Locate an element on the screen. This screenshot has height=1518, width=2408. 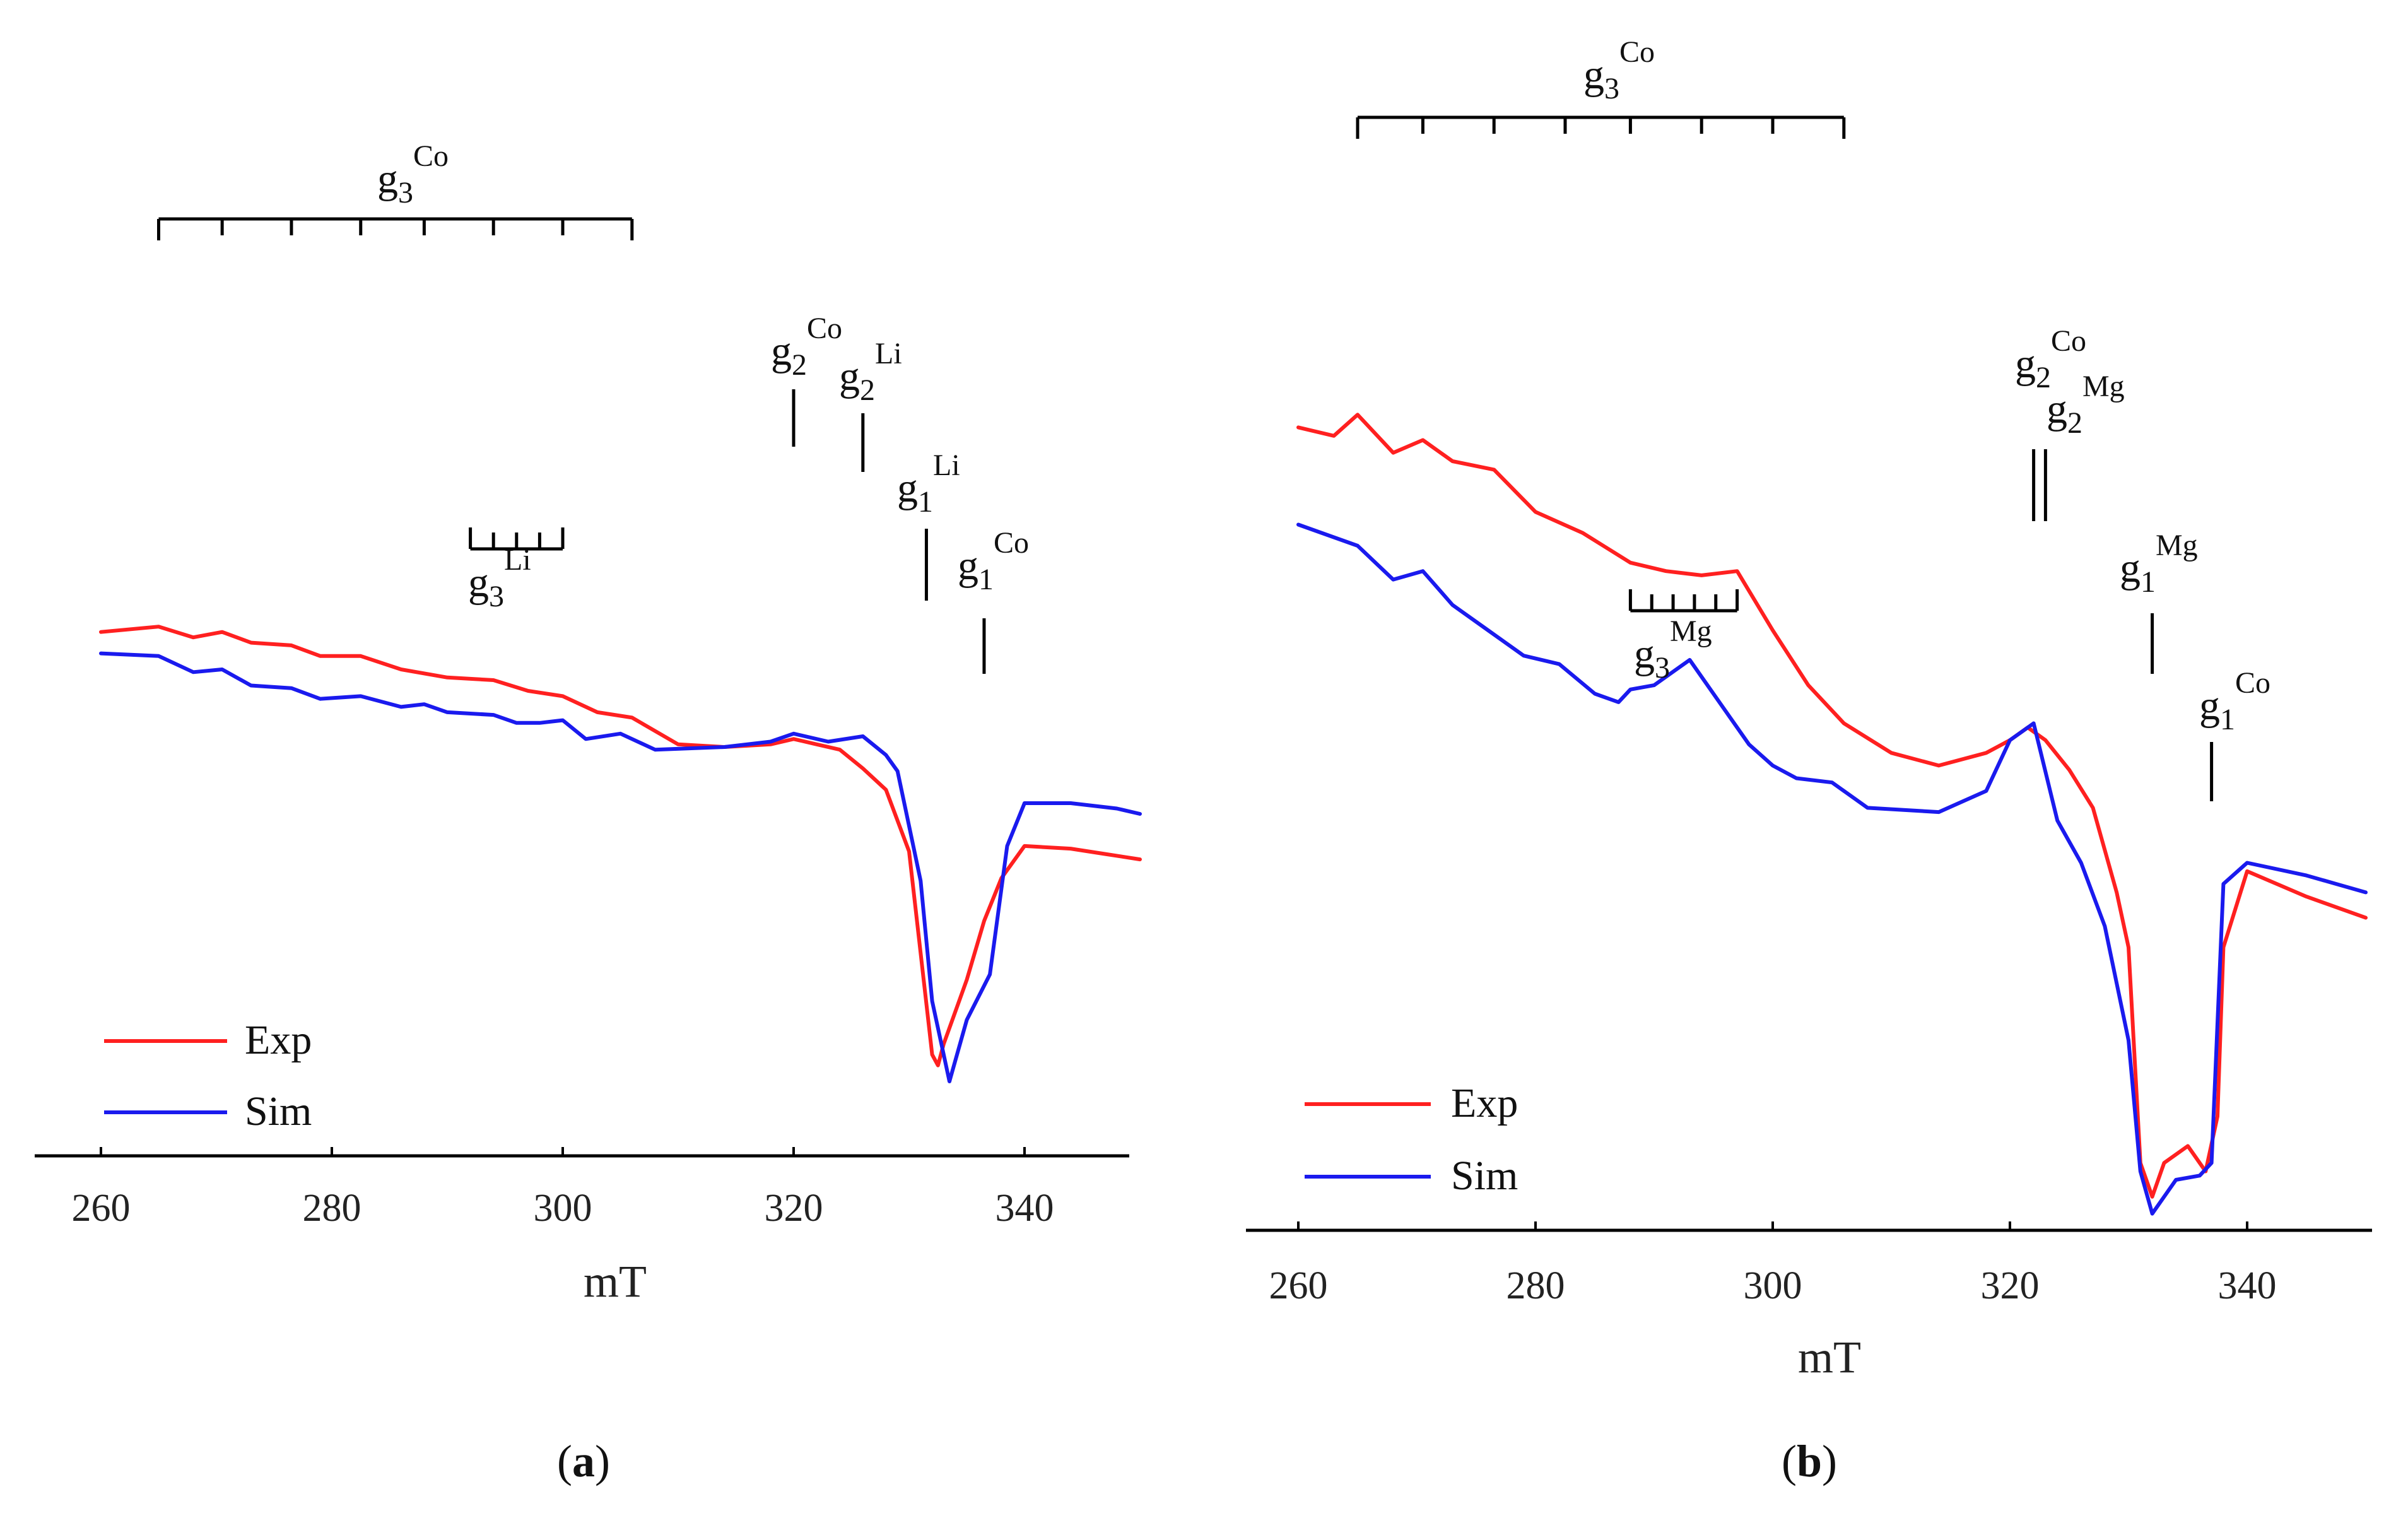
panel-b-tick-label-2: 300 is located at coordinates (1773, 1285).